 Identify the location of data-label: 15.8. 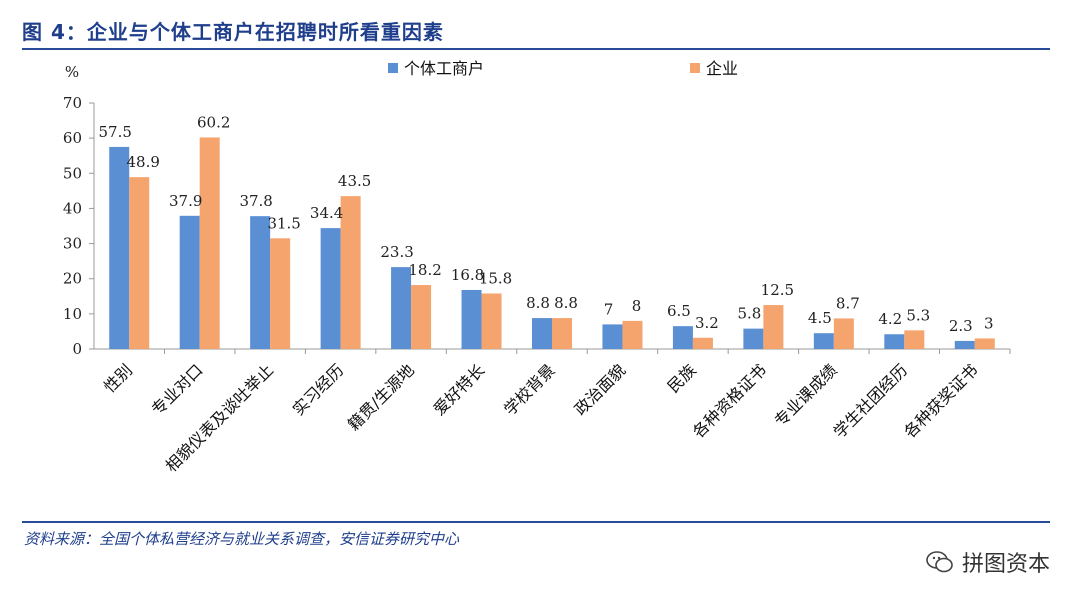
(495, 278).